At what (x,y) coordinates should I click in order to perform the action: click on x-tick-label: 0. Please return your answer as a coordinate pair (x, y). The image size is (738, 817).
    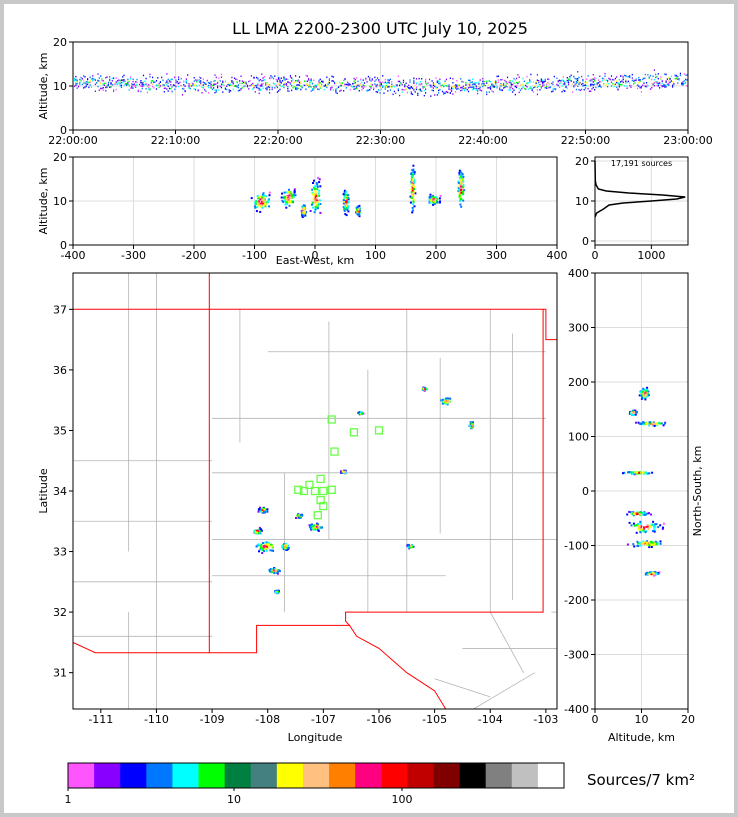
    Looking at the image, I should click on (595, 255).